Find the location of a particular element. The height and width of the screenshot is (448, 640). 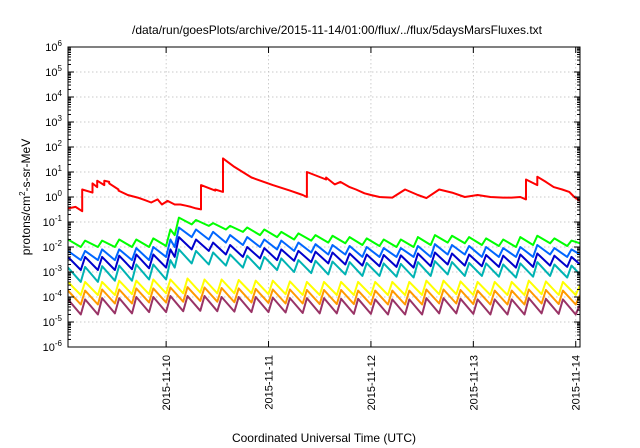

y-axis-label-main: protons/cm is located at coordinates (26, 225).